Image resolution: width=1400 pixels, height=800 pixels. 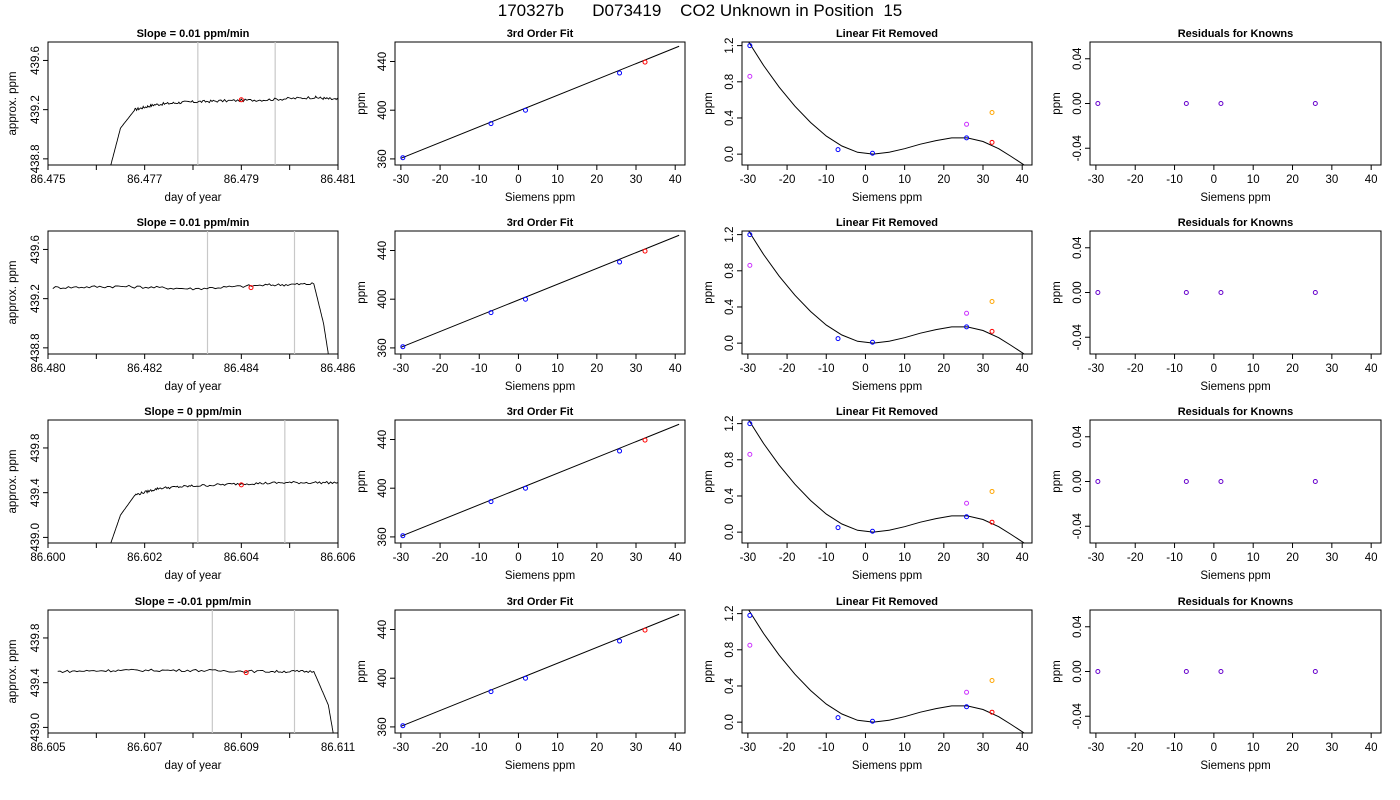 What do you see at coordinates (730, 614) in the screenshot?
I see `y-tick-label: 1.2` at bounding box center [730, 614].